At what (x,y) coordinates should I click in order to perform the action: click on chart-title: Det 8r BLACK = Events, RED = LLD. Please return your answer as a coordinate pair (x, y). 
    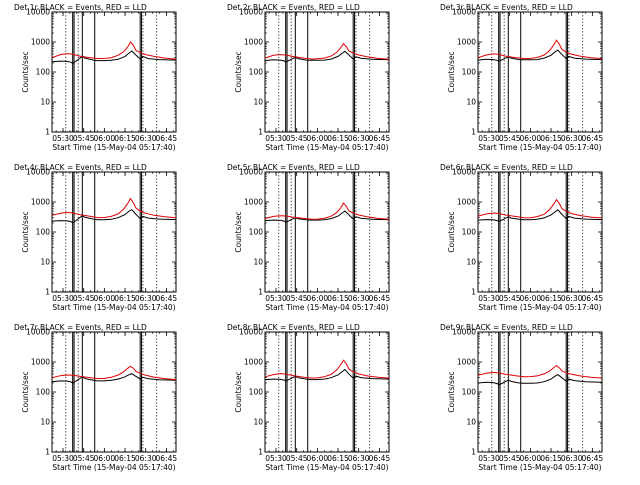
    Looking at the image, I should click on (293, 327).